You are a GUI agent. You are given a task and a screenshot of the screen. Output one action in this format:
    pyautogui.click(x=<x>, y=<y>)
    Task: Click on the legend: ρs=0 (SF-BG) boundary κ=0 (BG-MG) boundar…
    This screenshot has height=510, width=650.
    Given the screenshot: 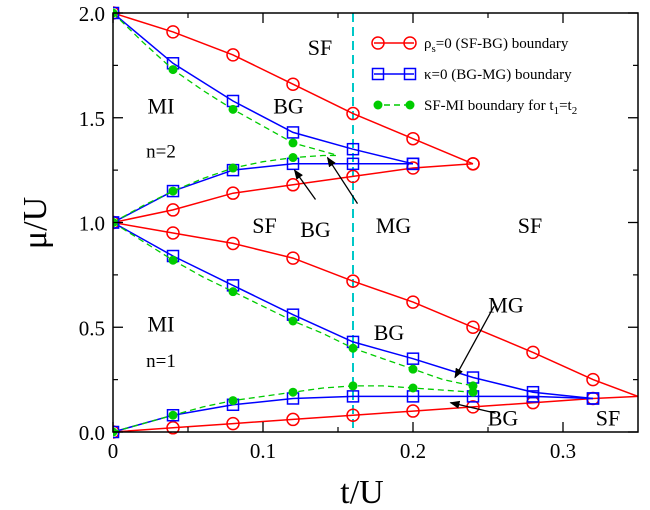 What is the action you would take?
    pyautogui.click(x=474, y=76)
    